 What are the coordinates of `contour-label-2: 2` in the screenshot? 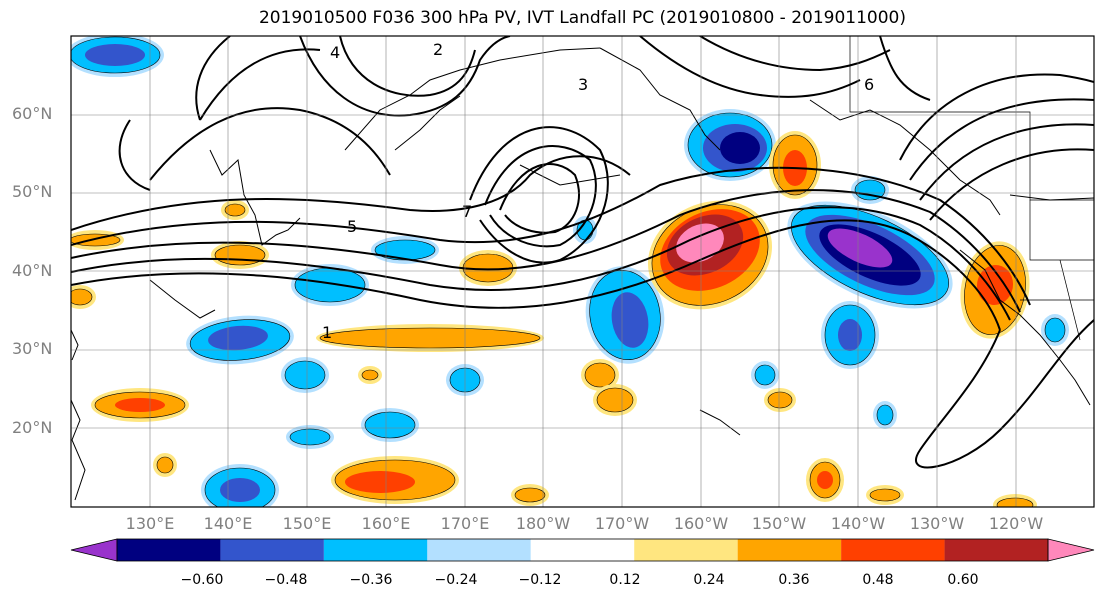 It's located at (438, 49).